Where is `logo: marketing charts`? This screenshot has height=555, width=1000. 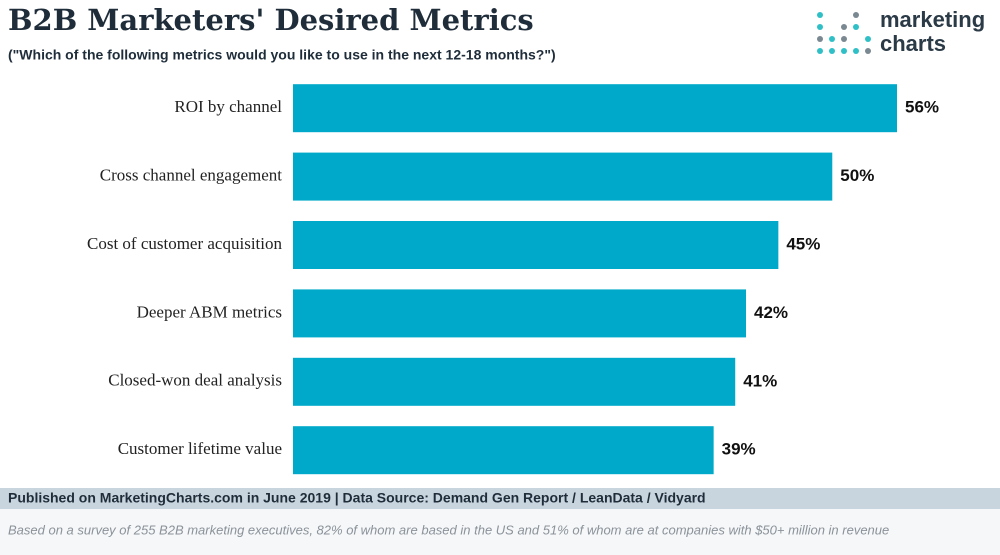
logo: marketing charts is located at coordinates (901, 31).